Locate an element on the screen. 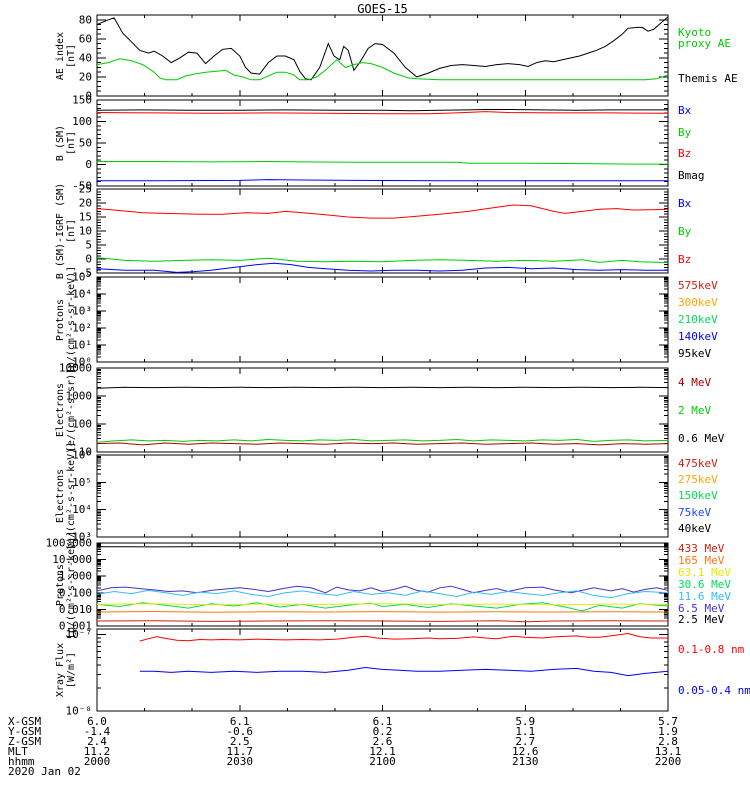  ylabel-xray-flux: Xray Flux [W/m²] is located at coordinates (66, 670).